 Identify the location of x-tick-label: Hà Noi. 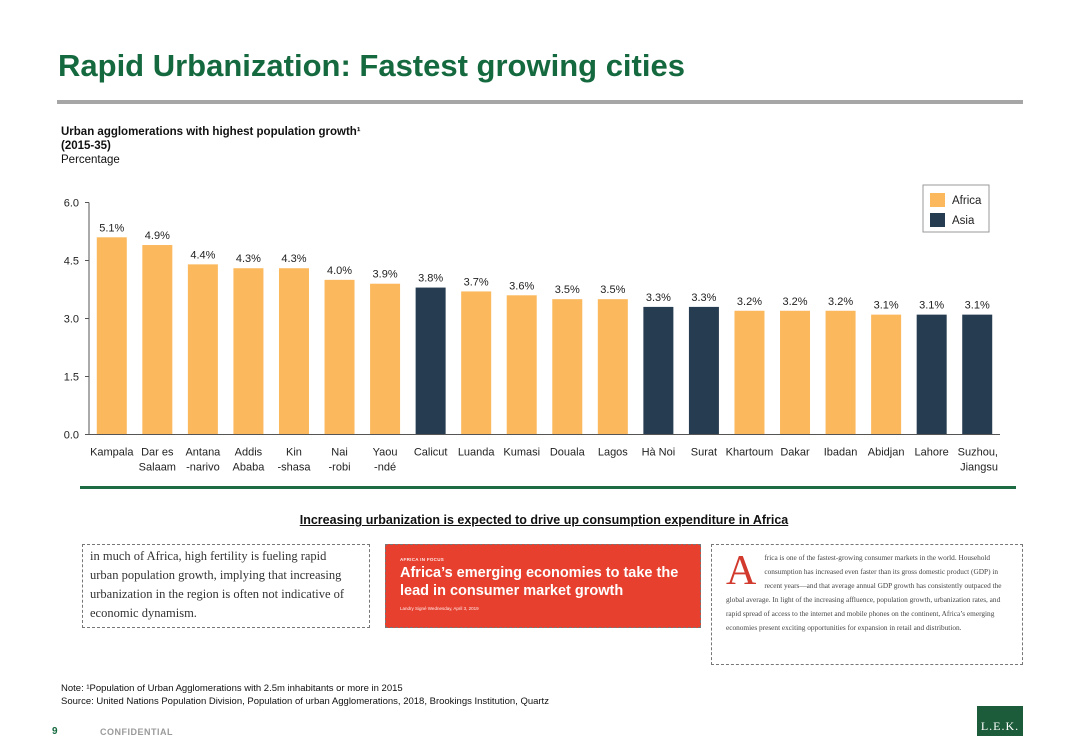
(659, 453).